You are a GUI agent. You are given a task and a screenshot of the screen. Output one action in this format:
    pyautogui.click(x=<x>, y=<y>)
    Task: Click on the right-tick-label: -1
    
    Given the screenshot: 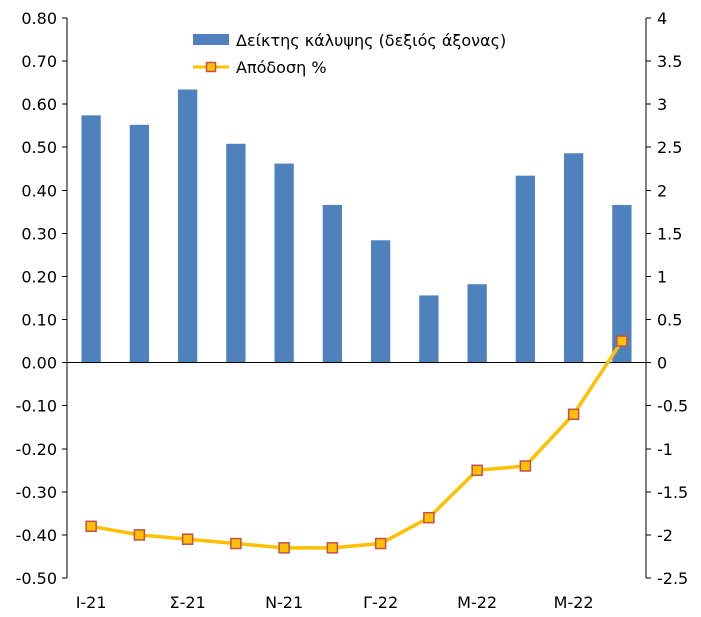 What is the action you would take?
    pyautogui.click(x=665, y=449)
    